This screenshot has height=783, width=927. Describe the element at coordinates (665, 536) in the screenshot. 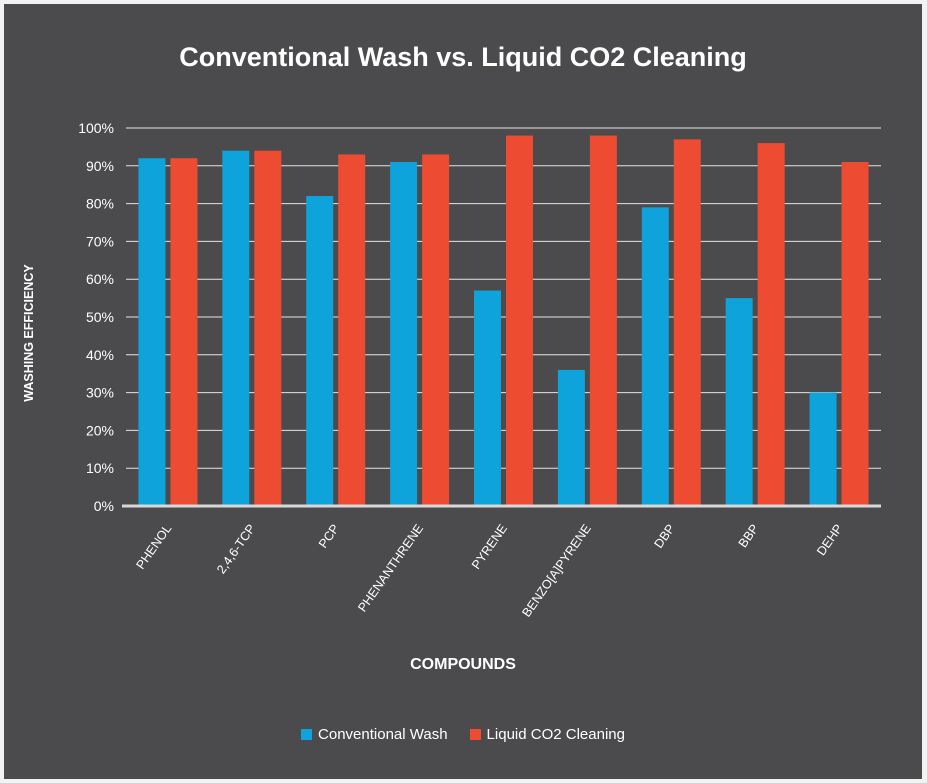

I see `x-tick-label: DBP` at that location.